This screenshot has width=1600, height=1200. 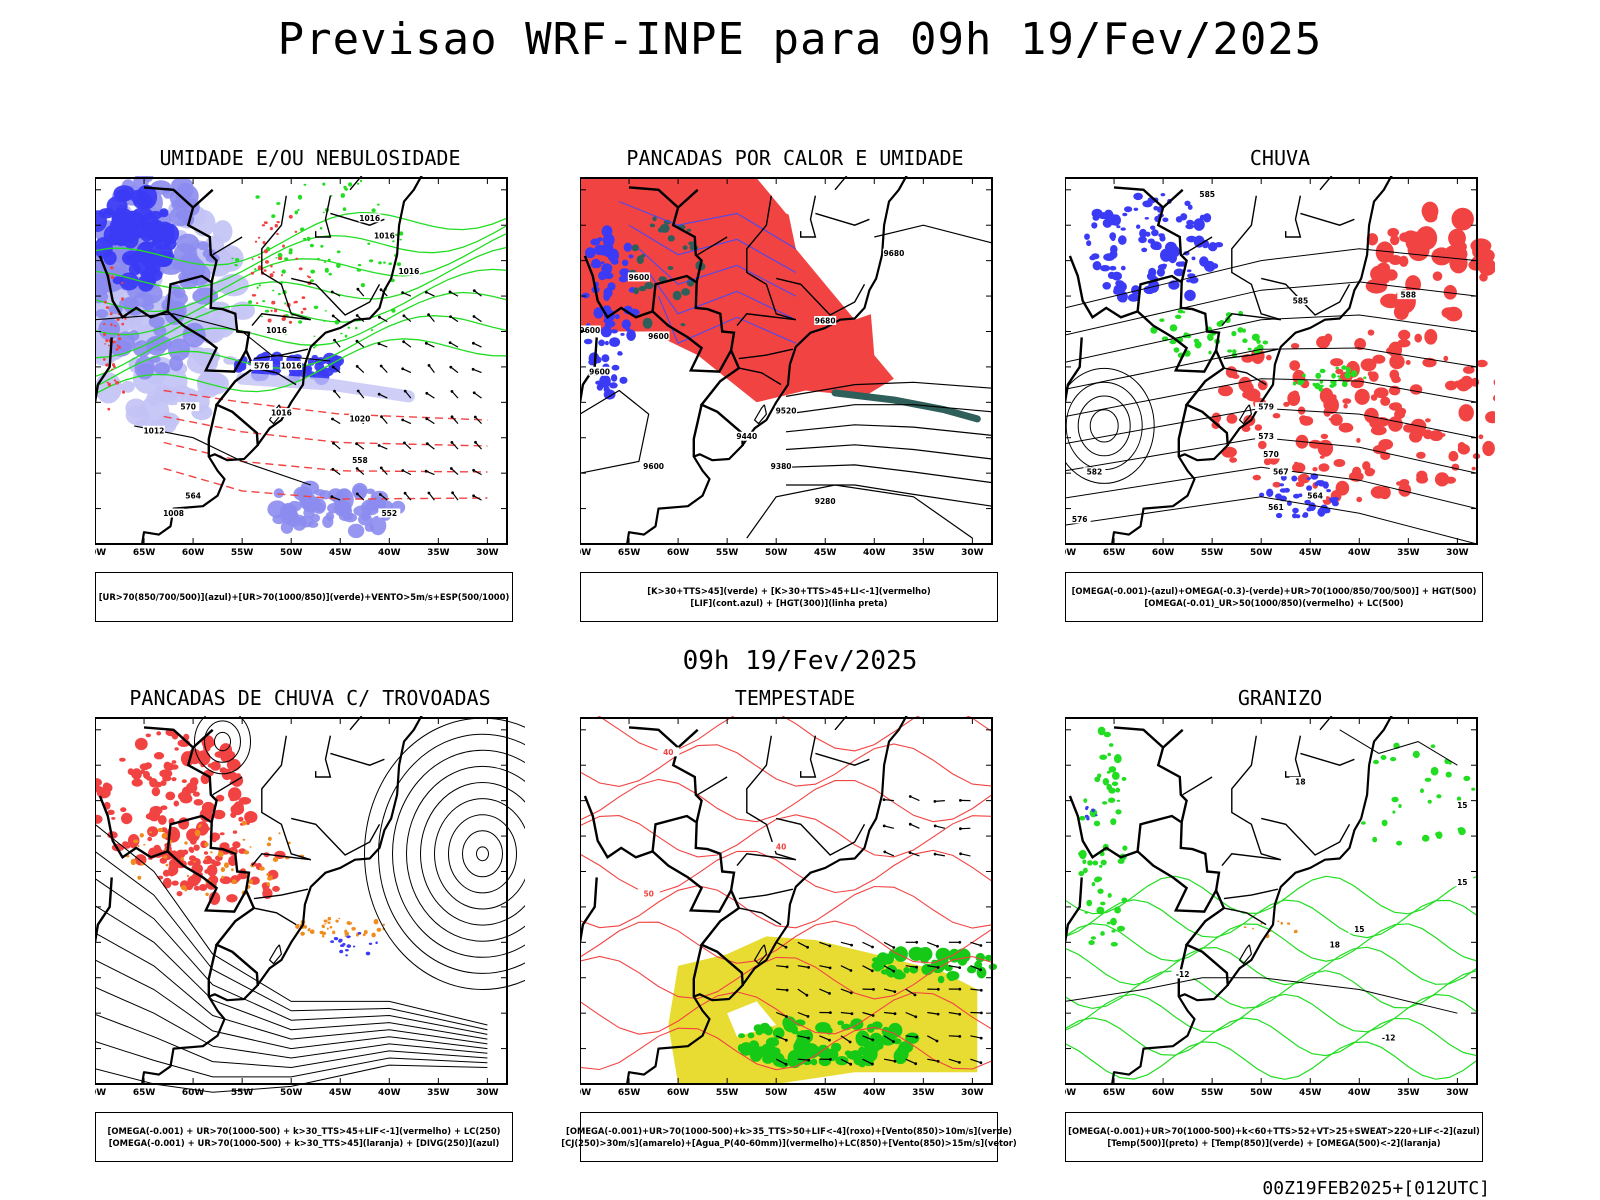 What do you see at coordinates (1114, 553) in the screenshot?
I see `lon-label: 65W` at bounding box center [1114, 553].